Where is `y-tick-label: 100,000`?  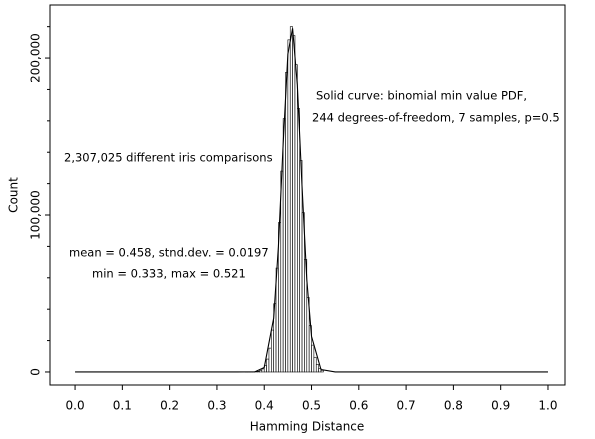
y-tick-label: 100,000 is located at coordinates (36, 215).